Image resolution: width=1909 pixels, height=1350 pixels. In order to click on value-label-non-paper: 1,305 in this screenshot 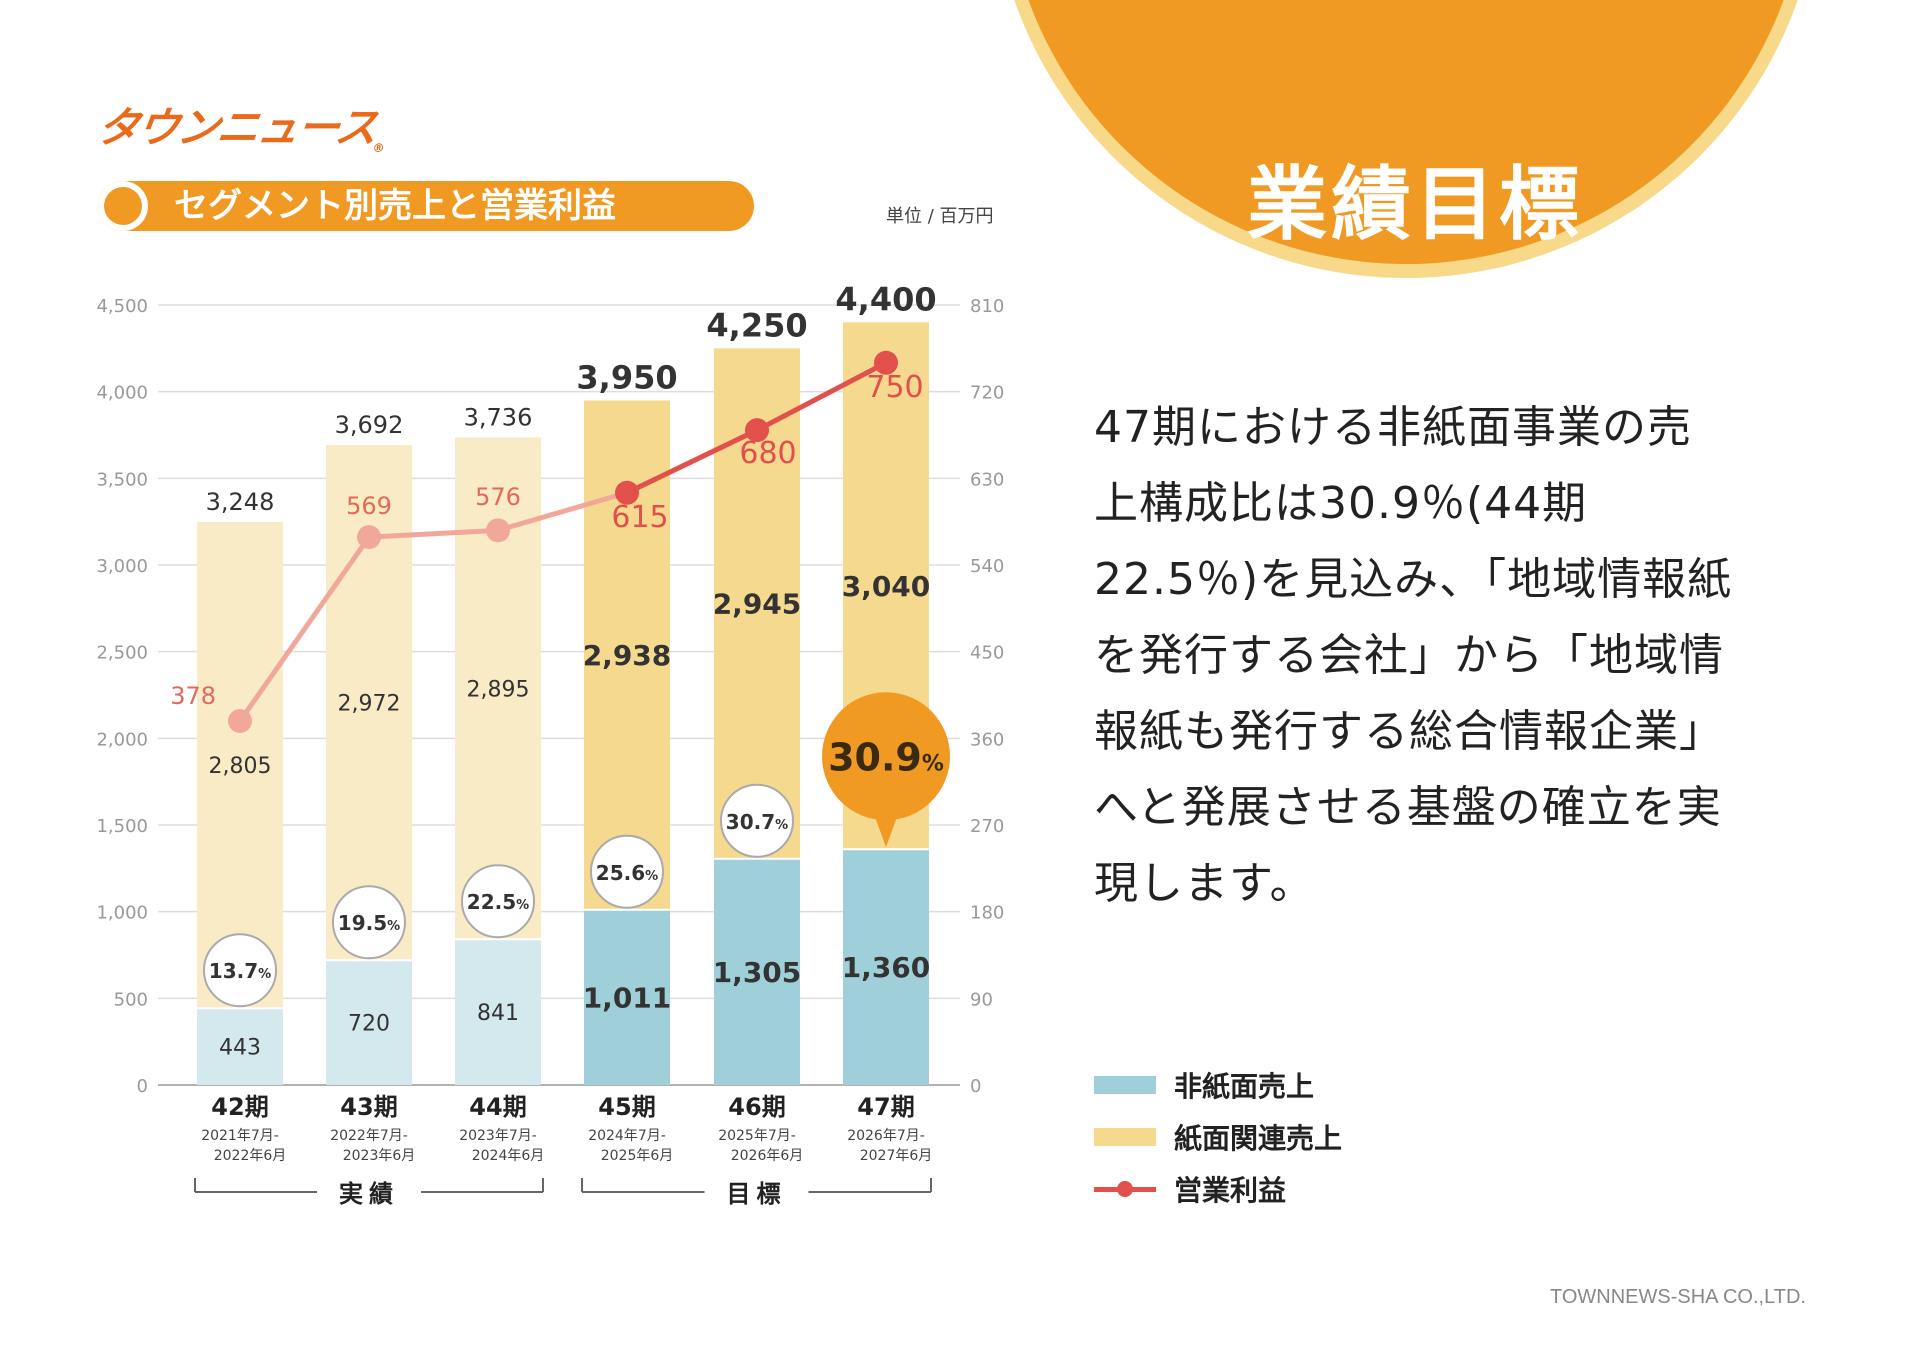, I will do `click(757, 972)`.